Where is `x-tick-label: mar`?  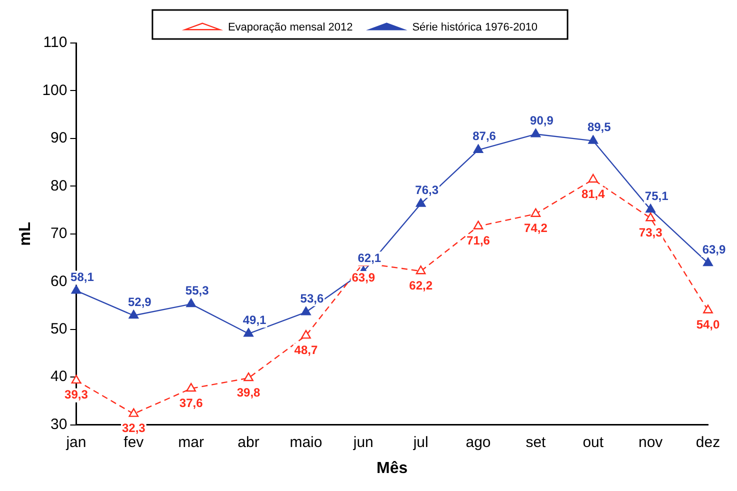 x-tick-label: mar is located at coordinates (191, 442).